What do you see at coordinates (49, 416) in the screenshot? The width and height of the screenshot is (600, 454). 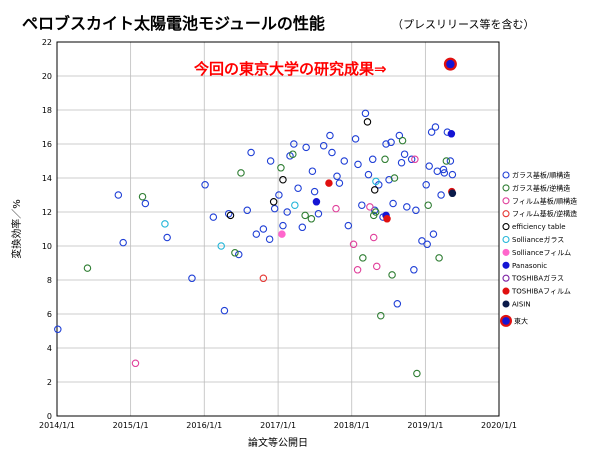 I see `y-tick-label: 0` at bounding box center [49, 416].